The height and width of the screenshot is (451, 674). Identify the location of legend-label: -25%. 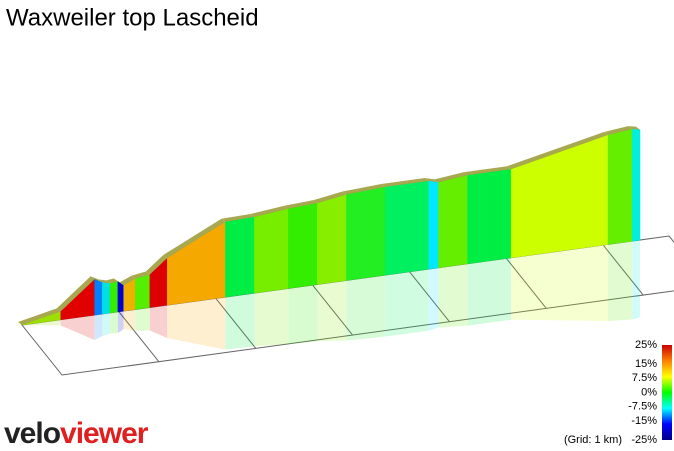
(644, 440).